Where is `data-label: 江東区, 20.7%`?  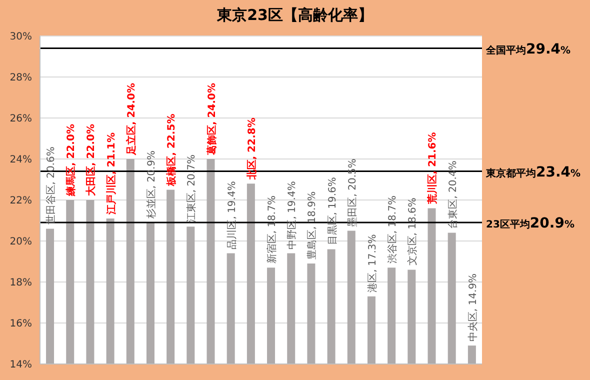 data-label: 江東区, 20.7% is located at coordinates (192, 188).